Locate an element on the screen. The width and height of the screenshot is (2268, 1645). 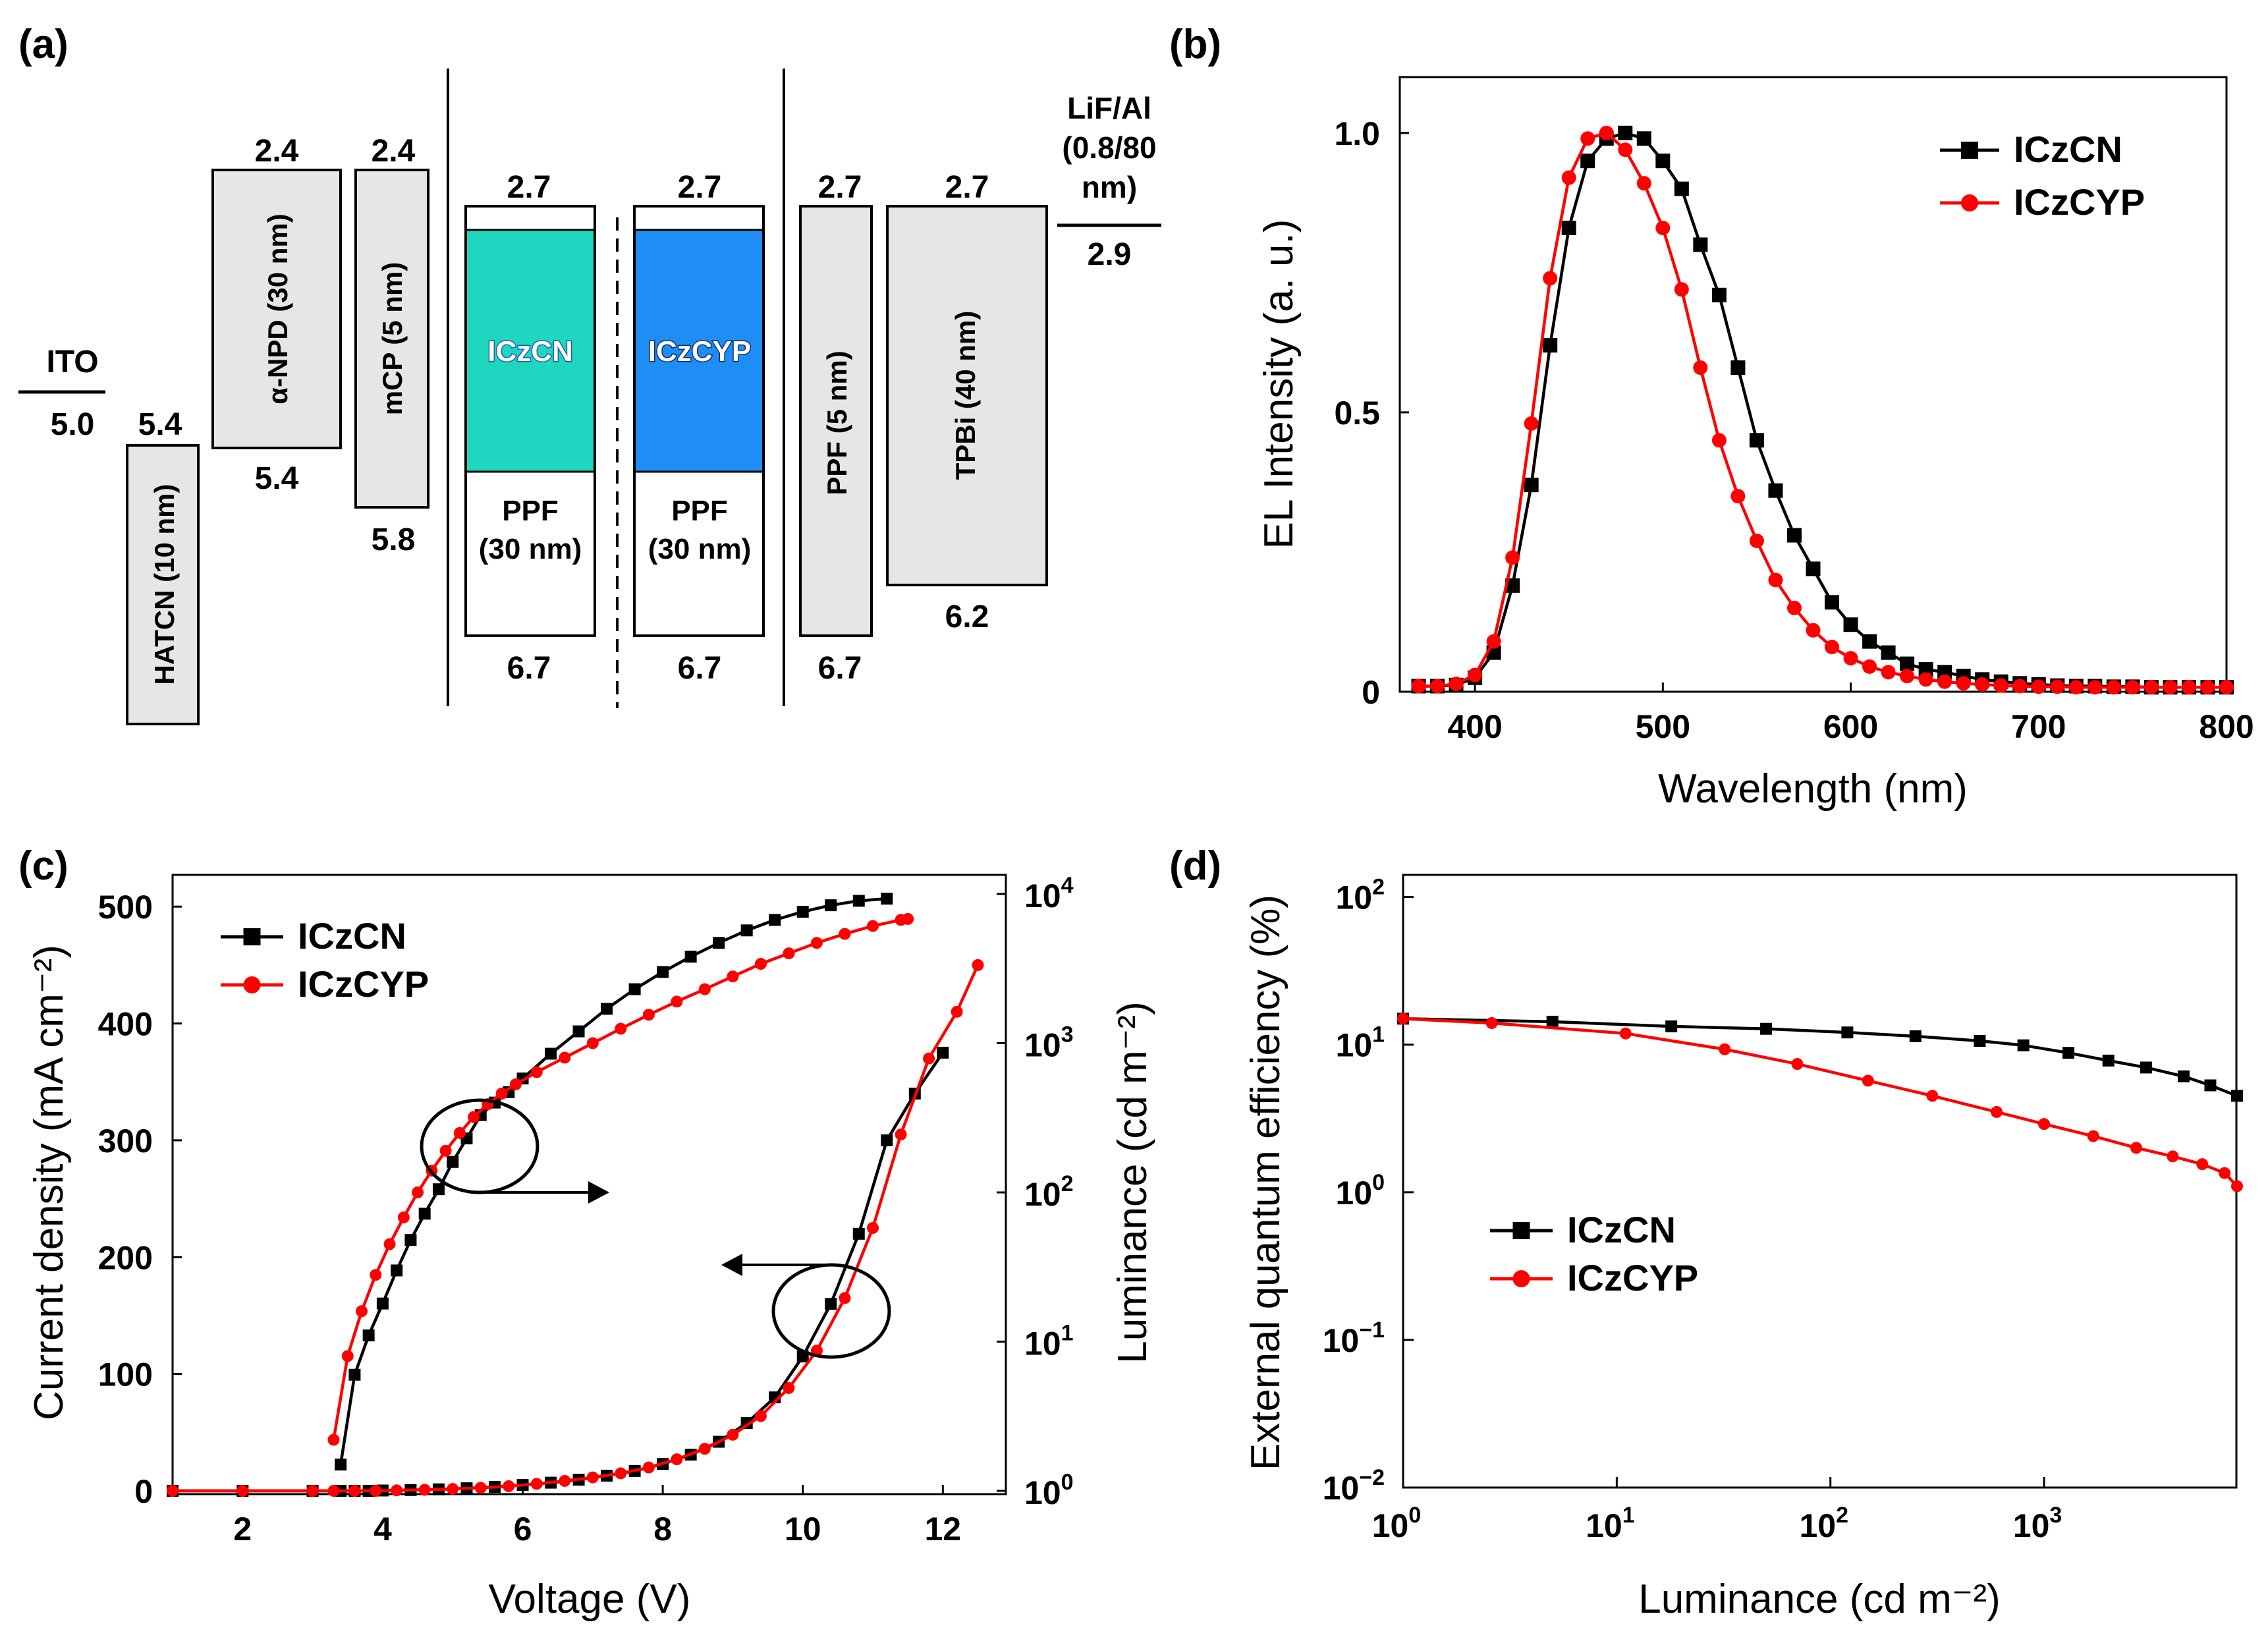
host-label: PPF is located at coordinates (530, 511).